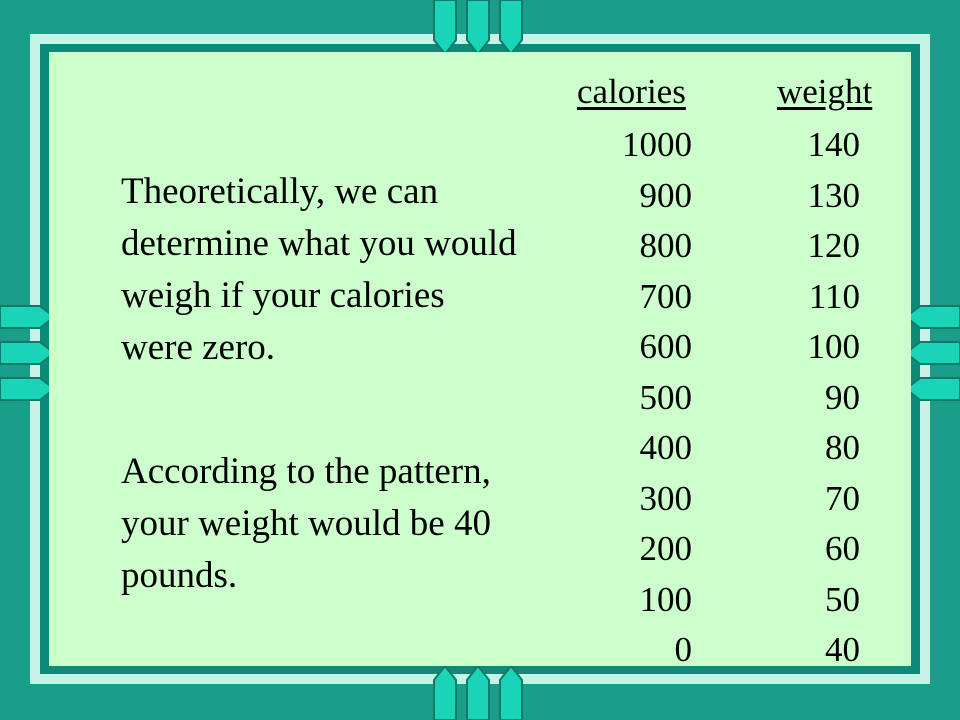  What do you see at coordinates (666, 498) in the screenshot?
I see `calories-cell: 300` at bounding box center [666, 498].